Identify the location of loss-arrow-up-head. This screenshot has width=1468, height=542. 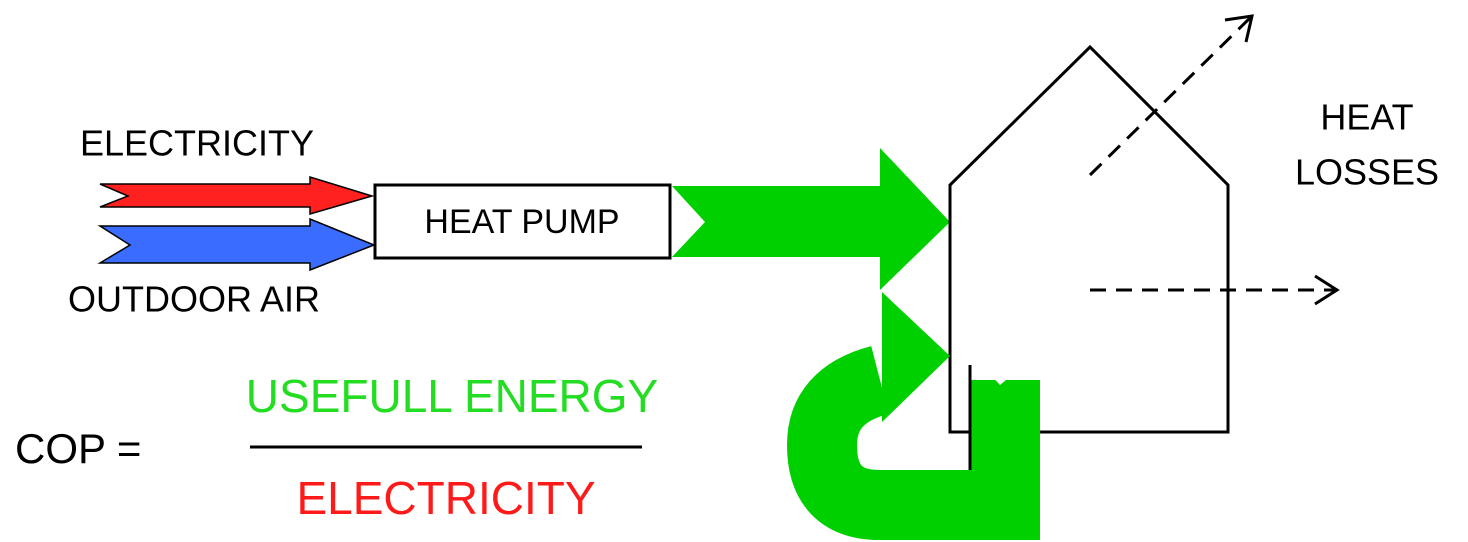
(1239, 28).